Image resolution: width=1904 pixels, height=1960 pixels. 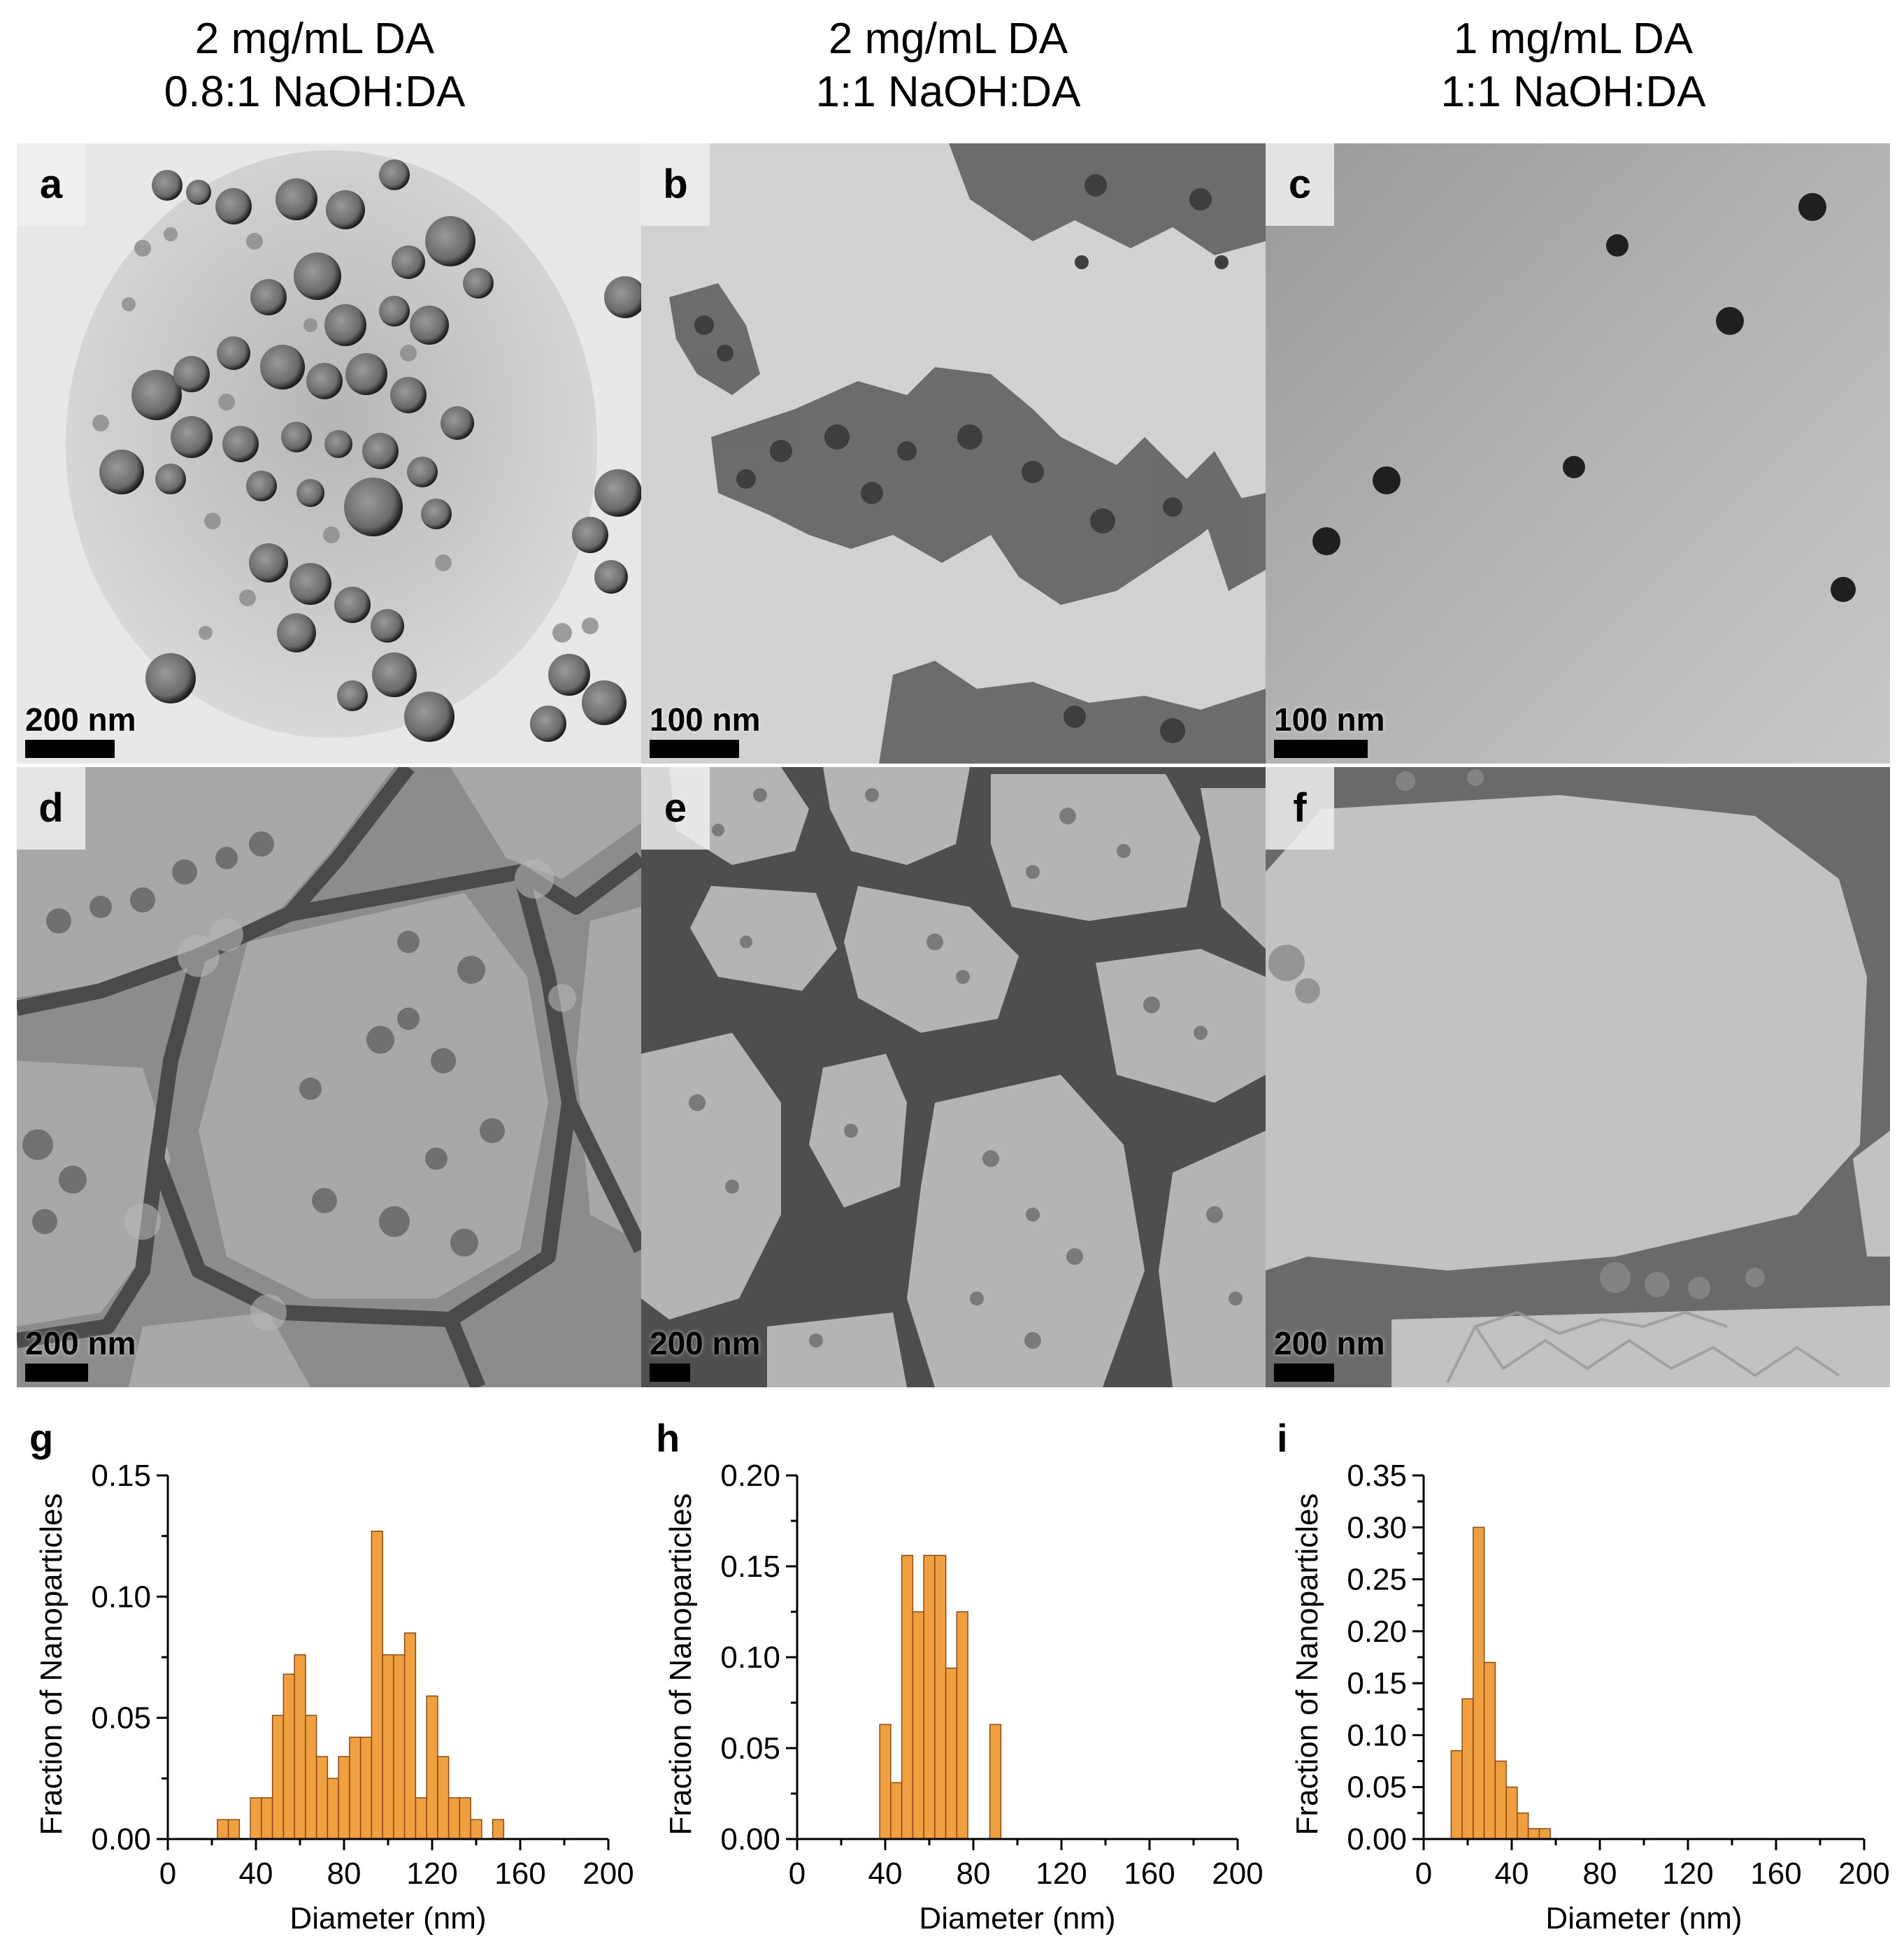 What do you see at coordinates (668, 1438) in the screenshot?
I see `histogram-letter-h: h` at bounding box center [668, 1438].